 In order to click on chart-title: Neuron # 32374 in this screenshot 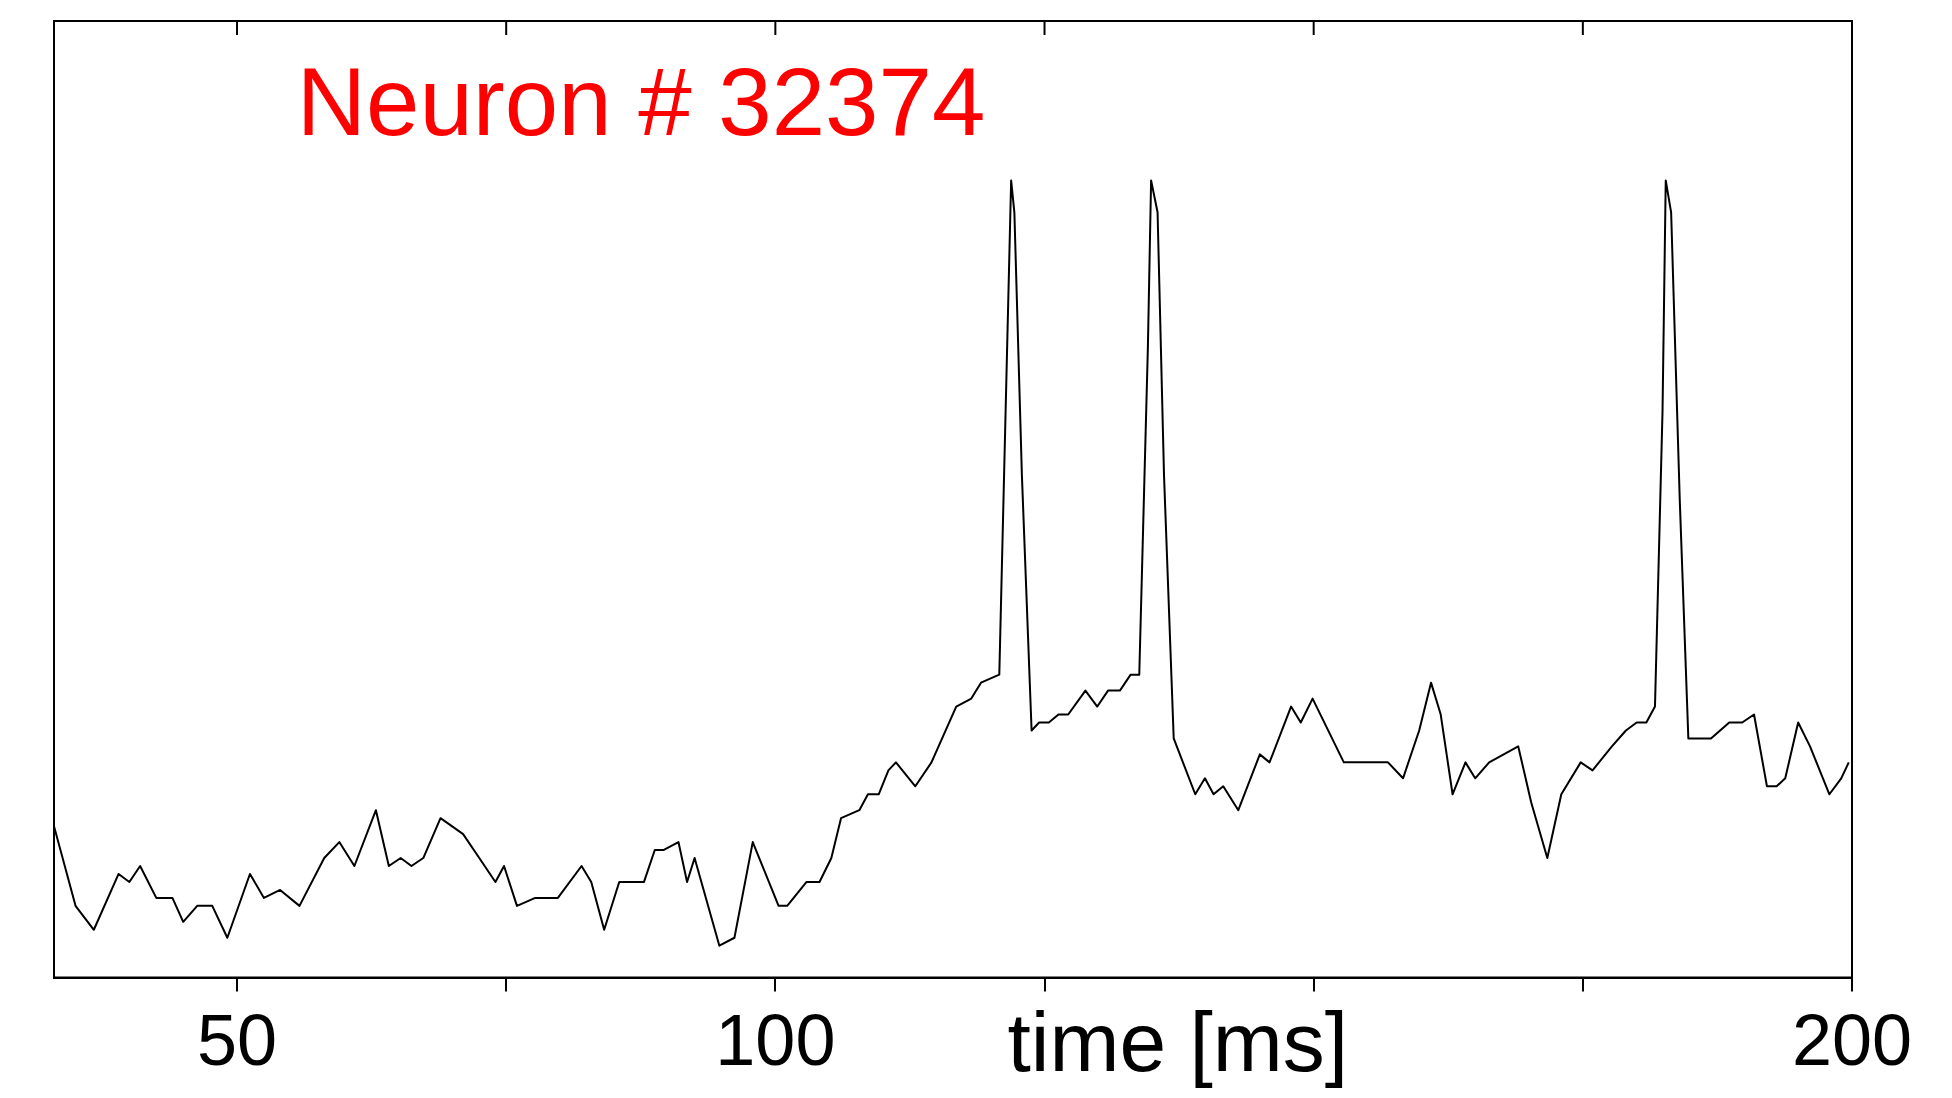, I will do `click(641, 102)`.